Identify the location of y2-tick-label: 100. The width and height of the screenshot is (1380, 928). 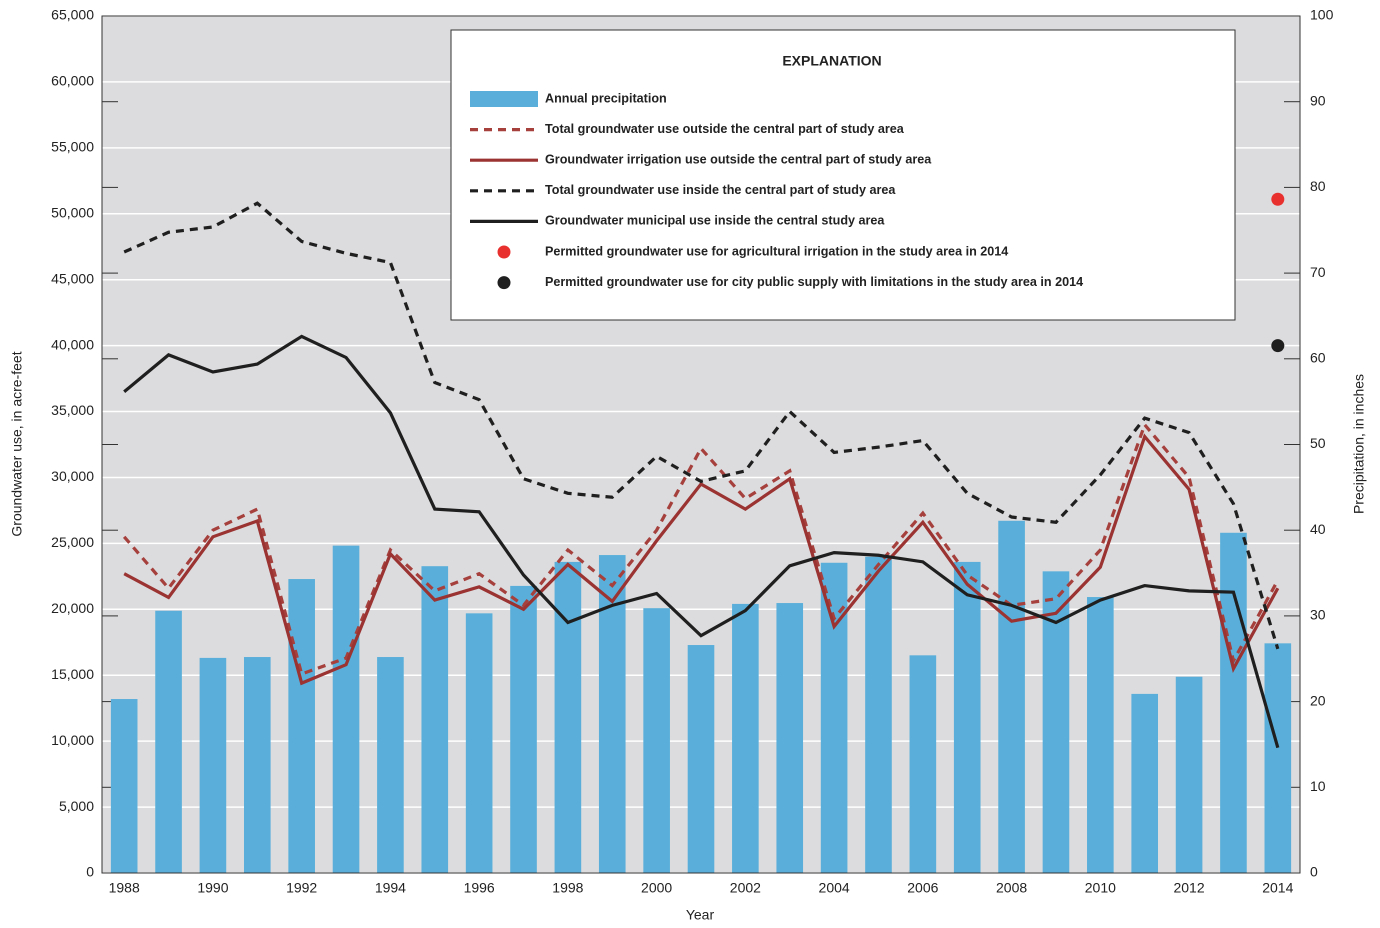
(1322, 15).